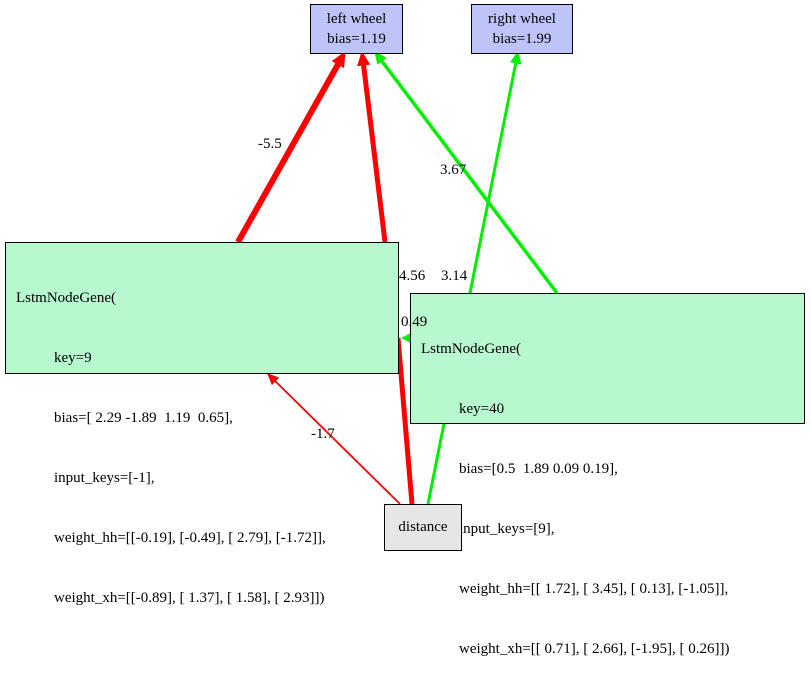  I want to click on edge-label-distance-right: 3.14, so click(454, 276).